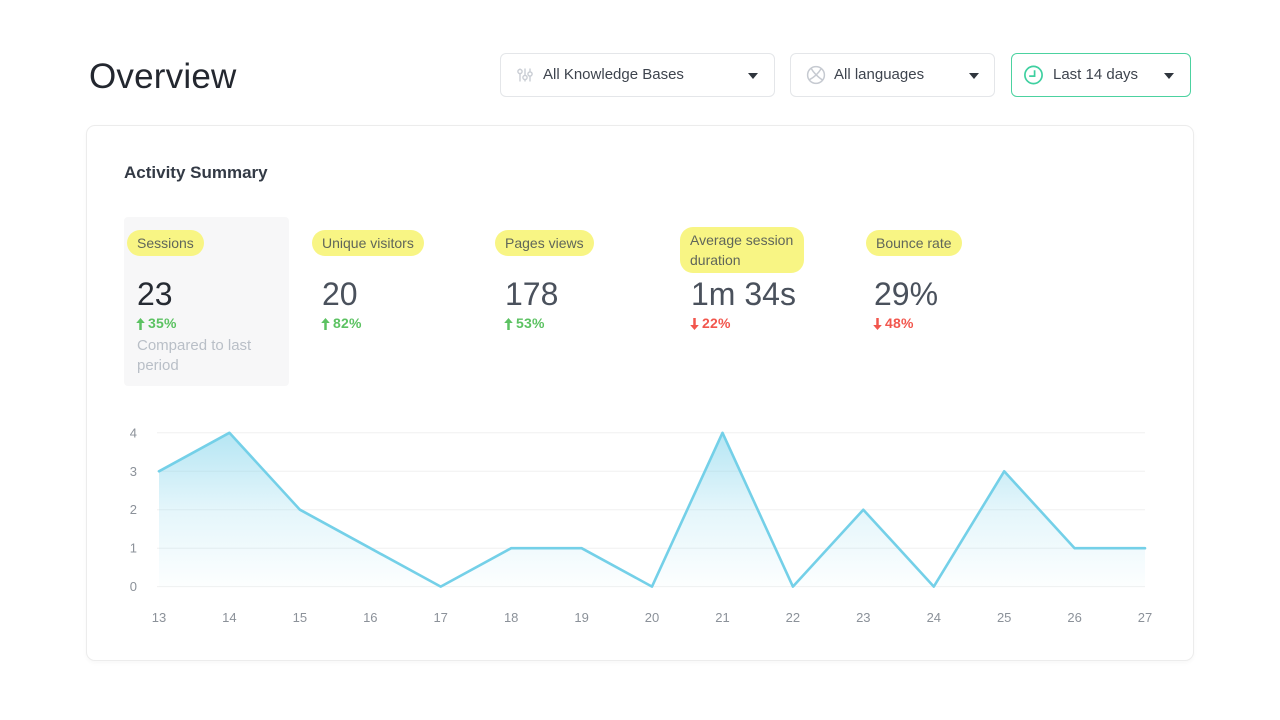  What do you see at coordinates (133, 548) in the screenshot?
I see `svg-text: 1` at bounding box center [133, 548].